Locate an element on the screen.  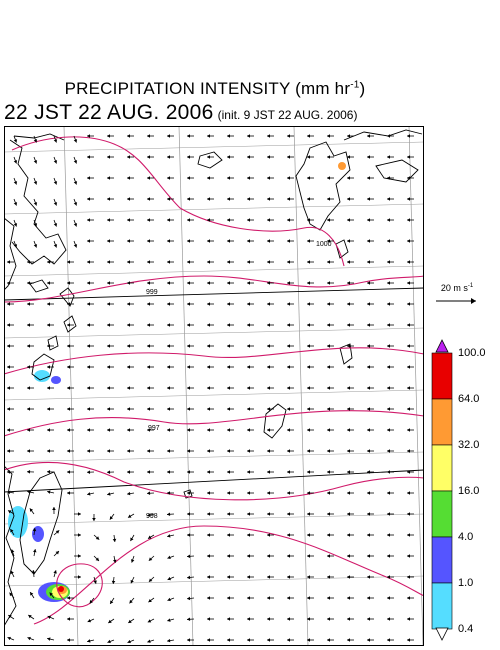
contour-south-wide is located at coordinates (228, 575).